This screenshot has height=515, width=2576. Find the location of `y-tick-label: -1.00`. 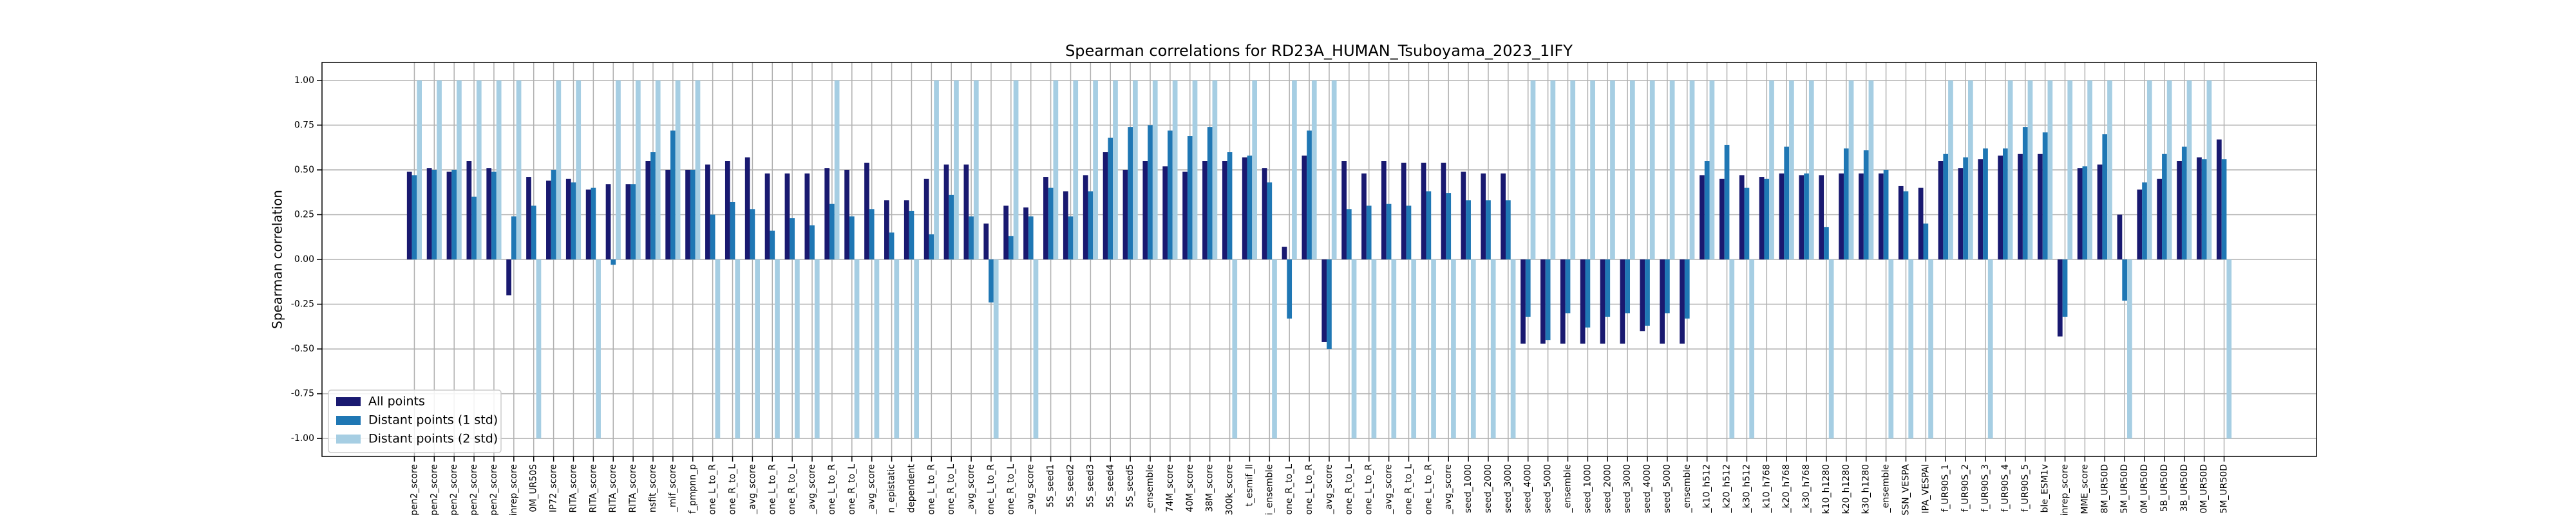

y-tick-label: -1.00 is located at coordinates (302, 438).